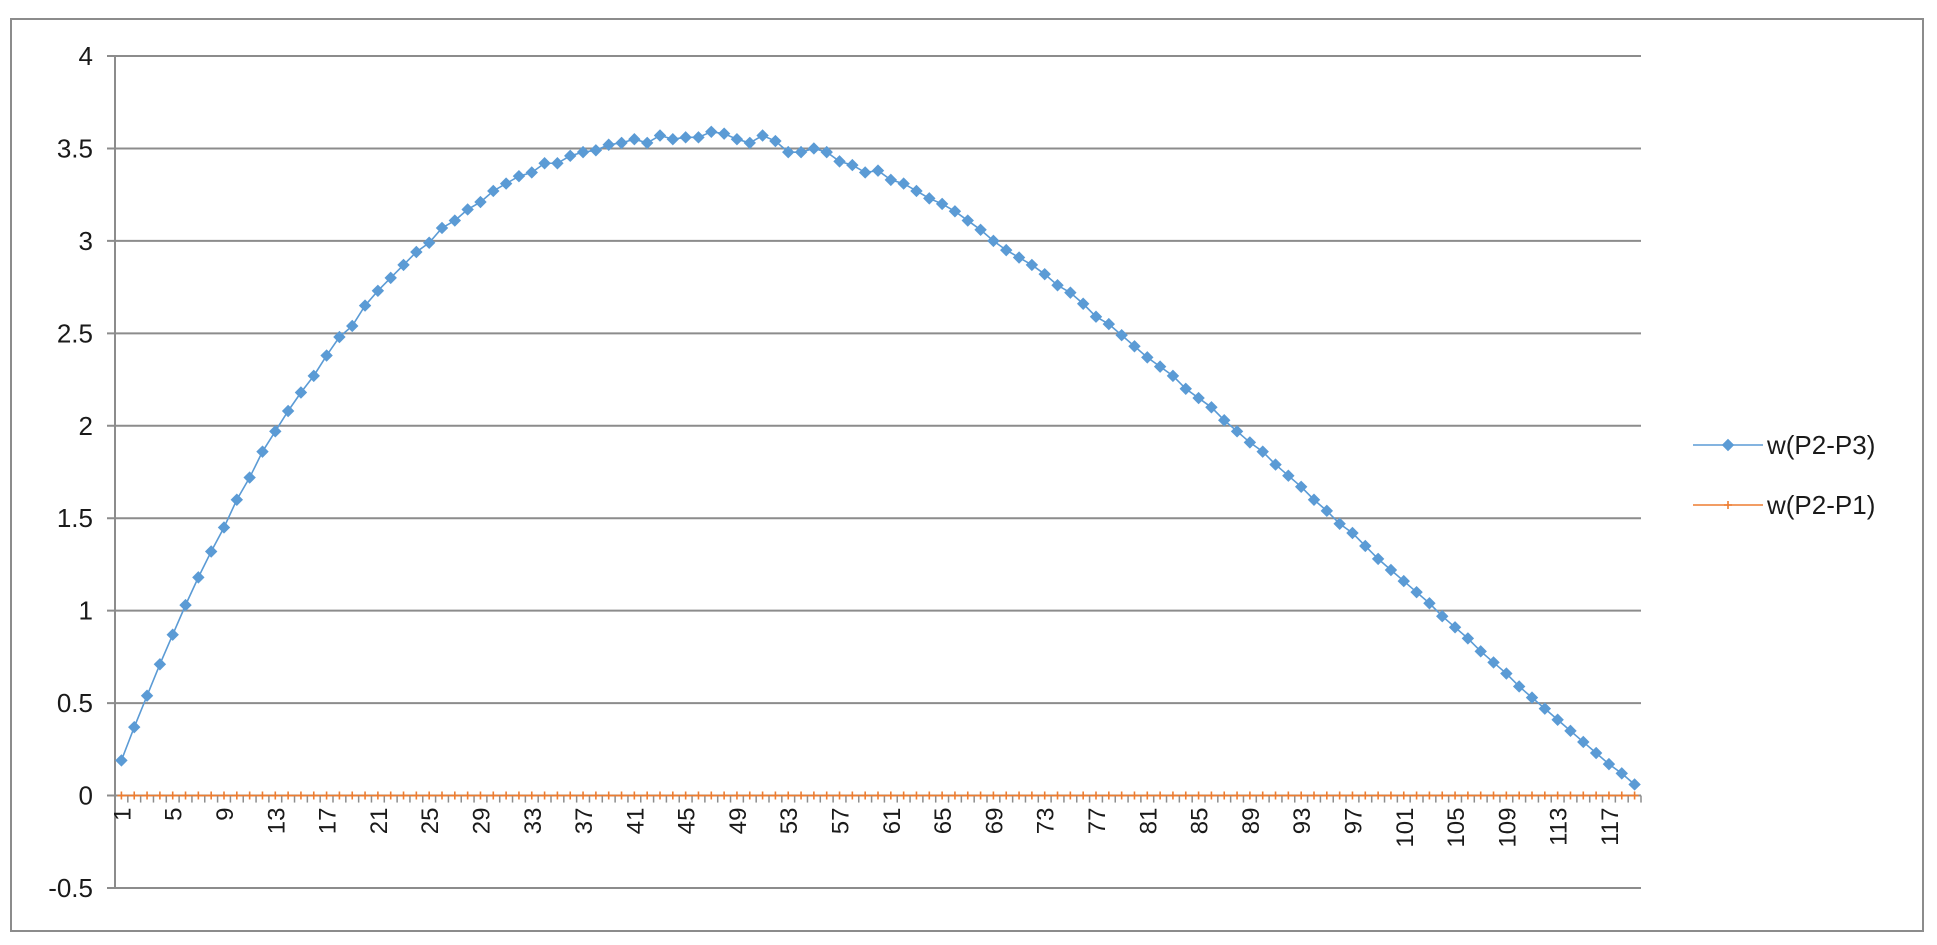 The image size is (1937, 945). I want to click on y-tick-label: 4, so click(86, 56).